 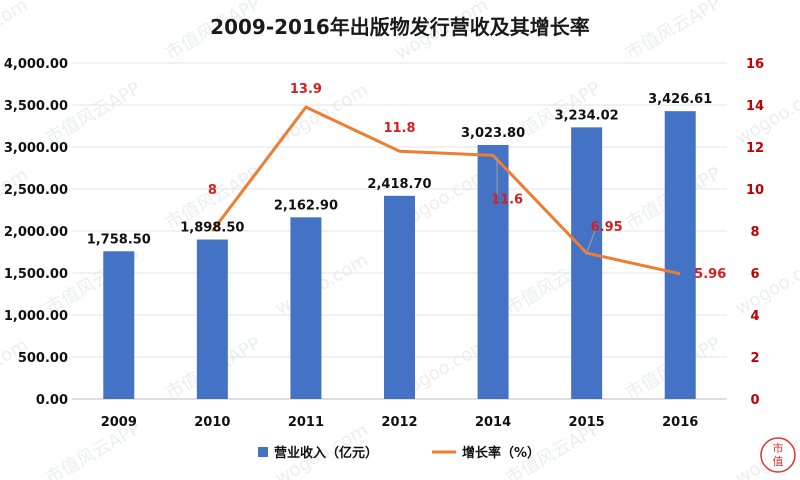 What do you see at coordinates (36, 64) in the screenshot?
I see `y-left-tick-label: 4,000.00` at bounding box center [36, 64].